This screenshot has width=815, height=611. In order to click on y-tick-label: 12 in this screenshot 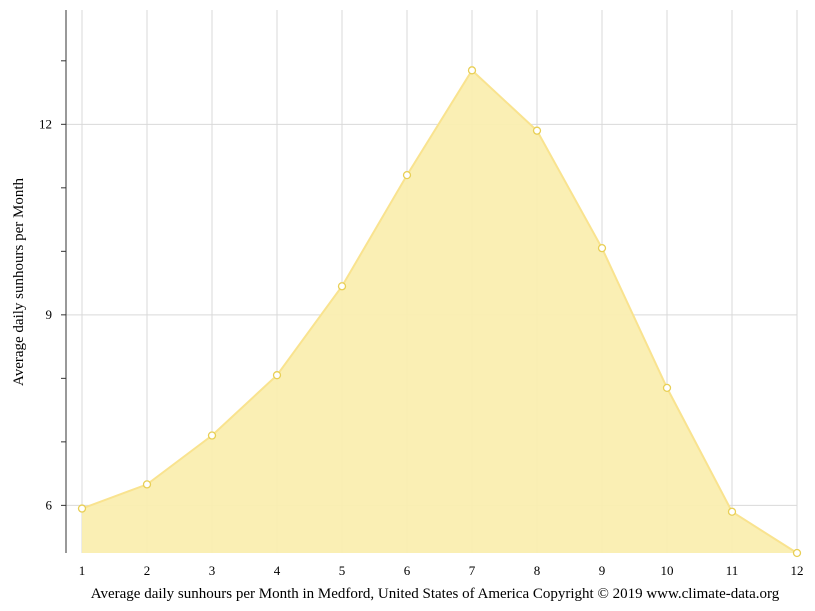, I will do `click(45, 123)`.